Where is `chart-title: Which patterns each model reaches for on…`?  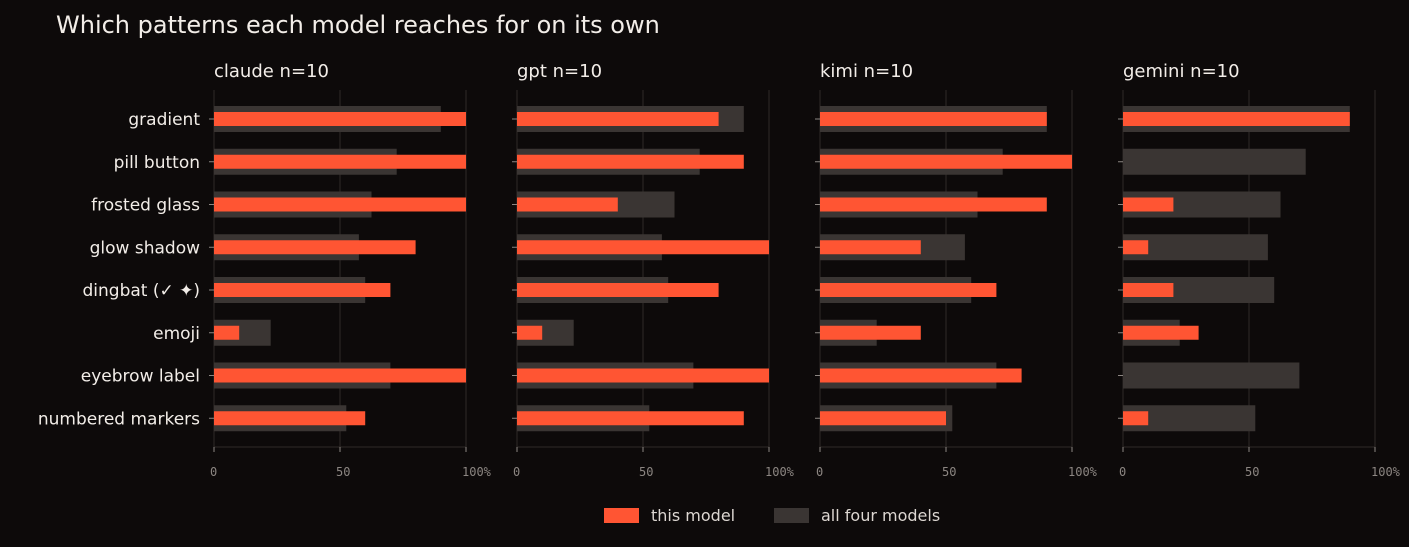 chart-title: Which patterns each model reaches for on… is located at coordinates (358, 25).